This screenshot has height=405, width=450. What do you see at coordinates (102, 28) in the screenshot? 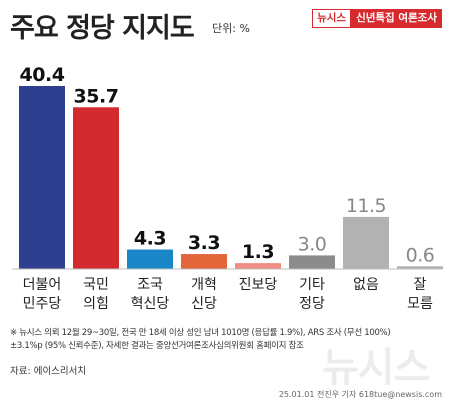
I see `page-title: 주요 정당 지지도` at bounding box center [102, 28].